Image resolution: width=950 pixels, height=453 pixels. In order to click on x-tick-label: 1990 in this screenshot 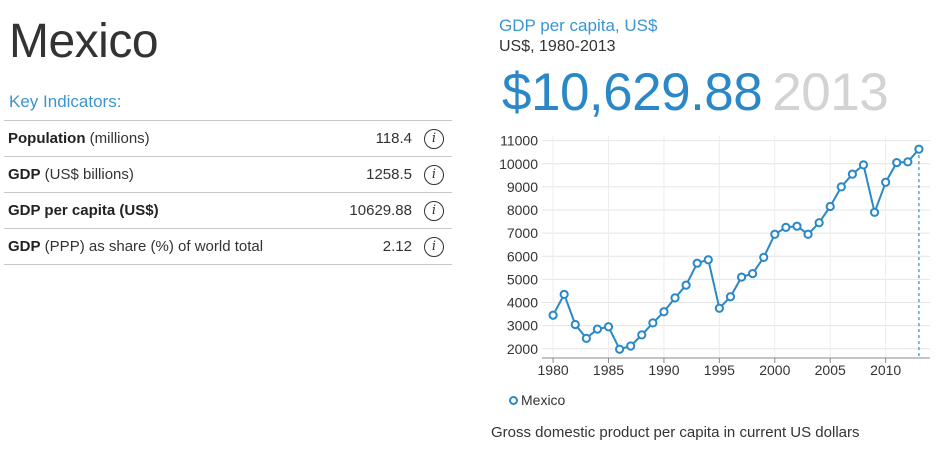, I will do `click(663, 370)`.